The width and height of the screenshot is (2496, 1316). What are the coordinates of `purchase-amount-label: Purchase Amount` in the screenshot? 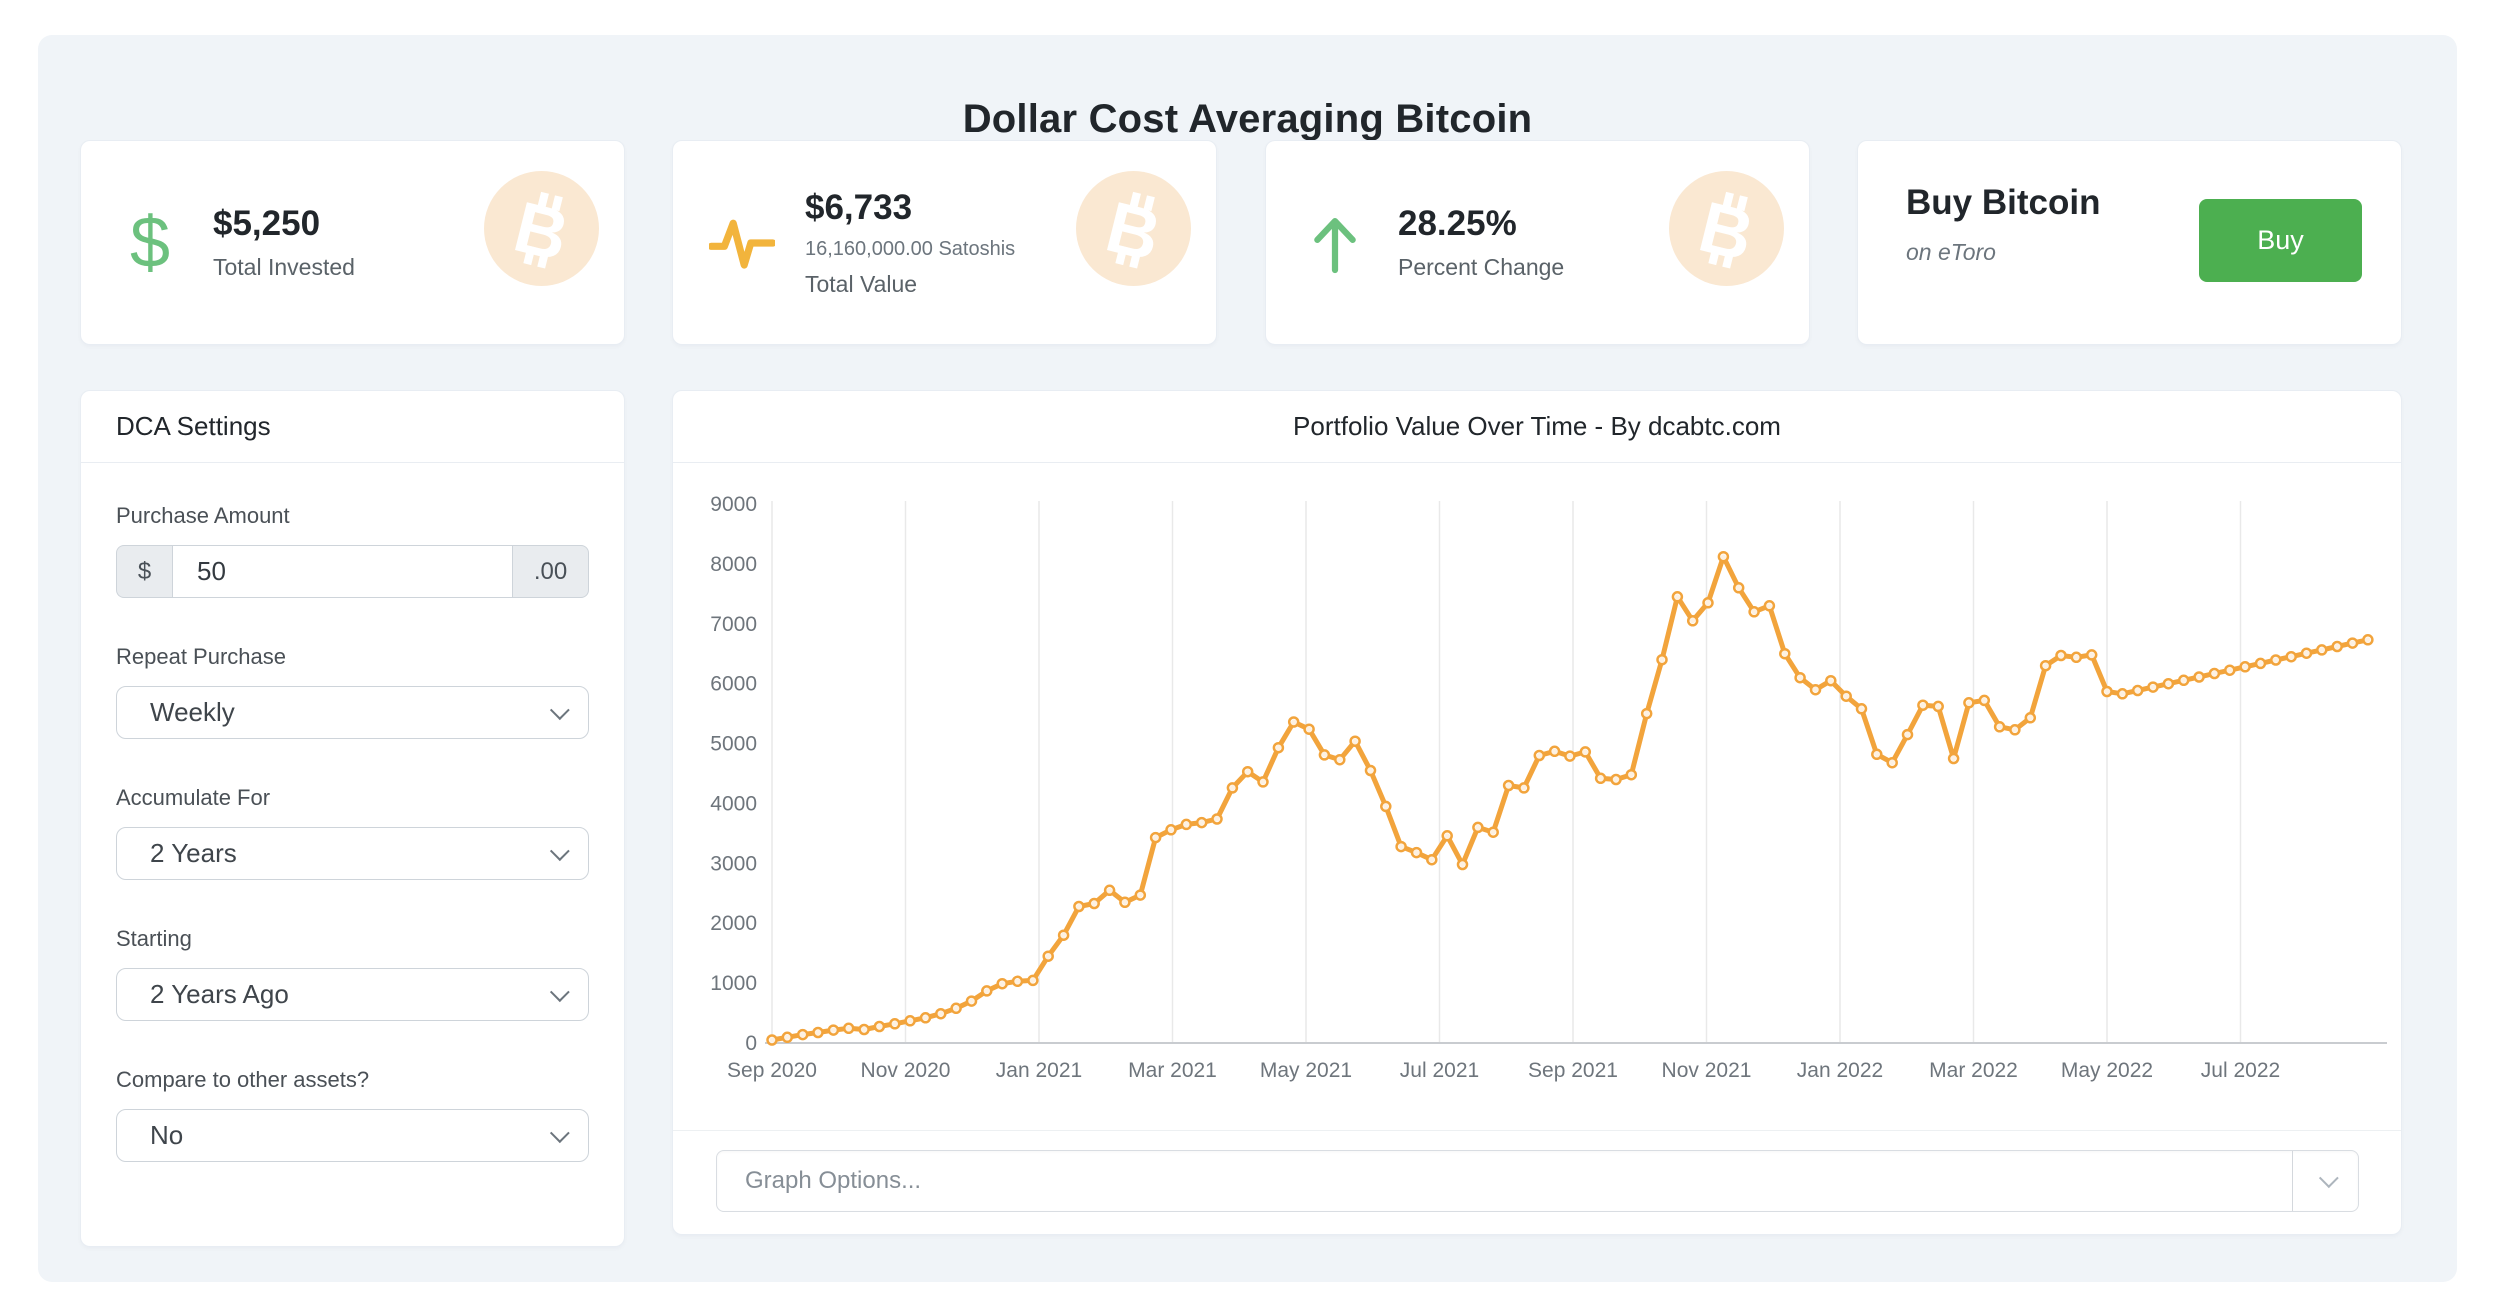 It's located at (203, 515).